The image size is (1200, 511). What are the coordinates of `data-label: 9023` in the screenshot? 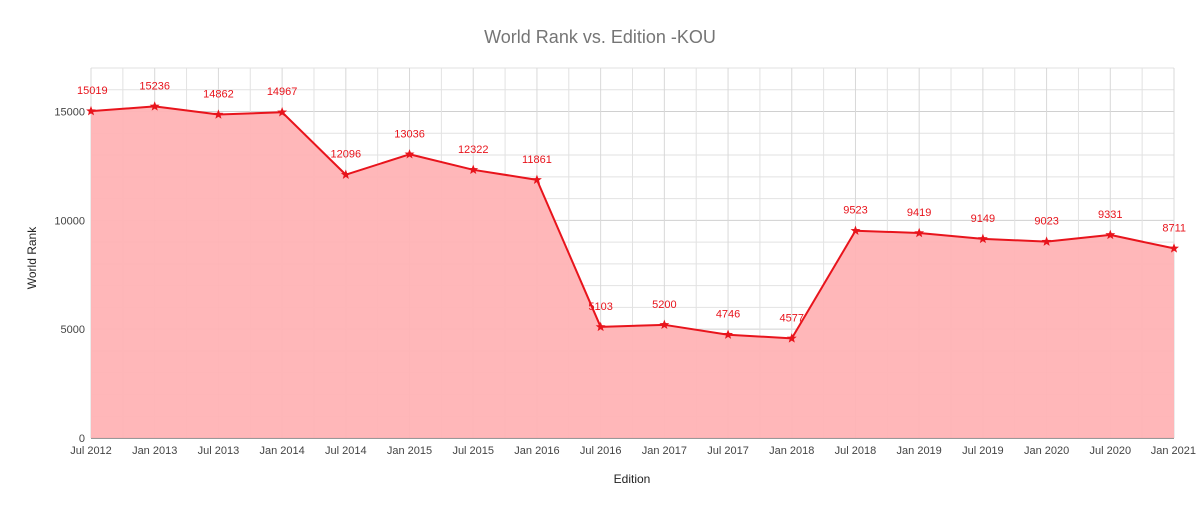 It's located at (1046, 222).